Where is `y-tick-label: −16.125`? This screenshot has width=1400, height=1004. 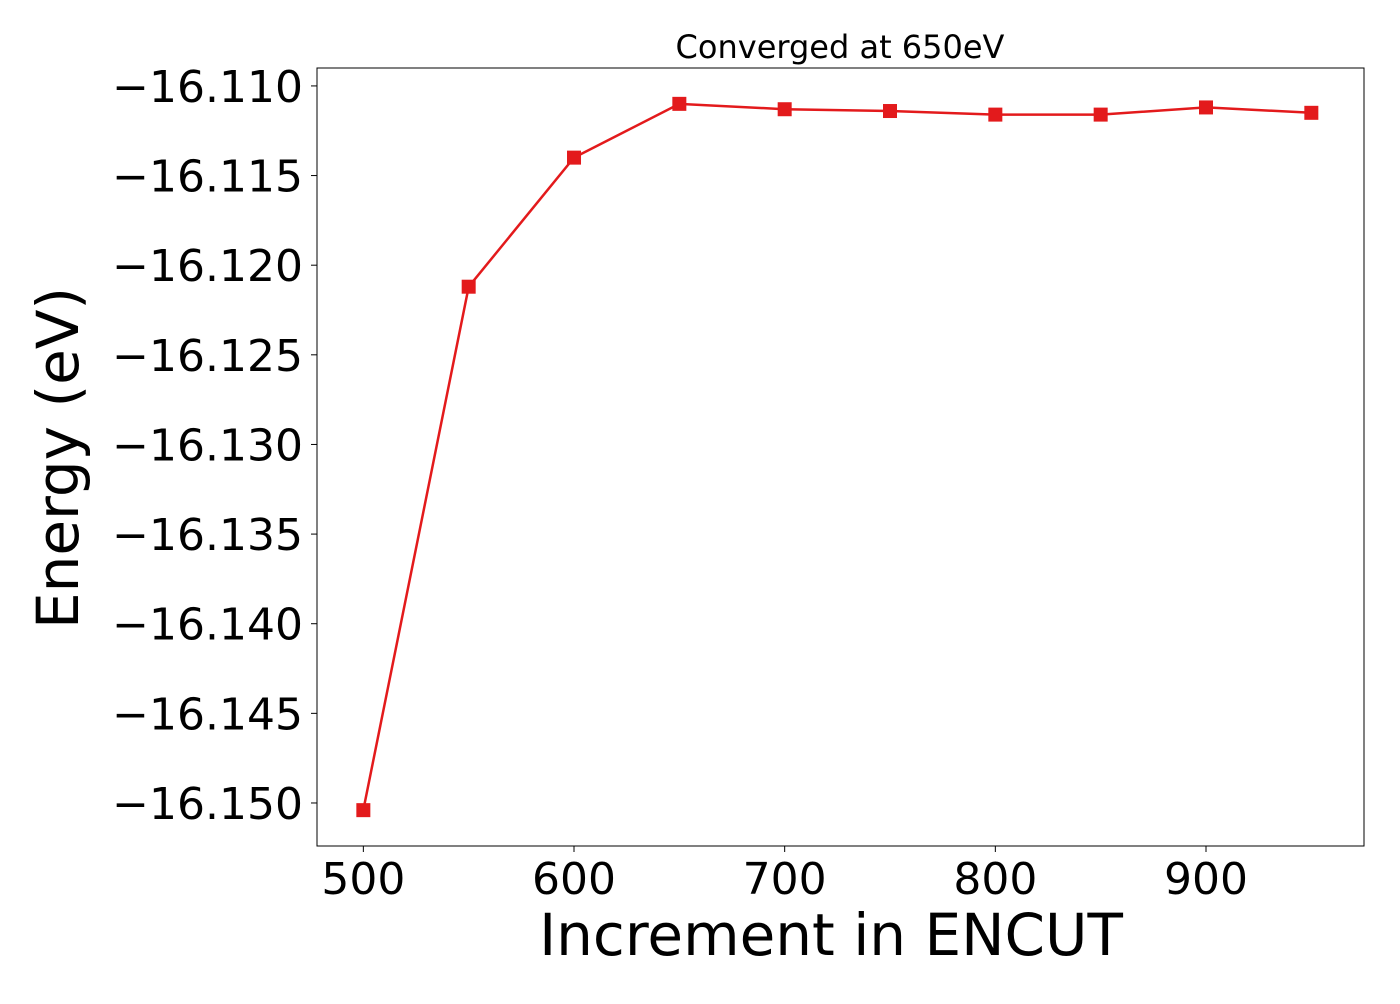
y-tick-label: −16.125 is located at coordinates (207, 356).